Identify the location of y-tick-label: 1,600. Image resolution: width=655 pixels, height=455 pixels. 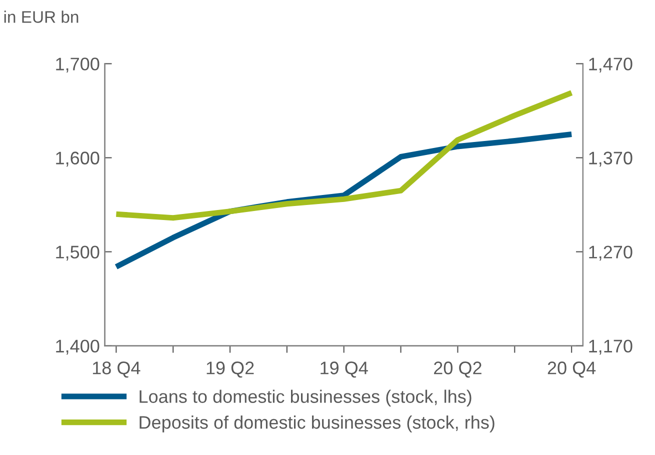
(78, 159).